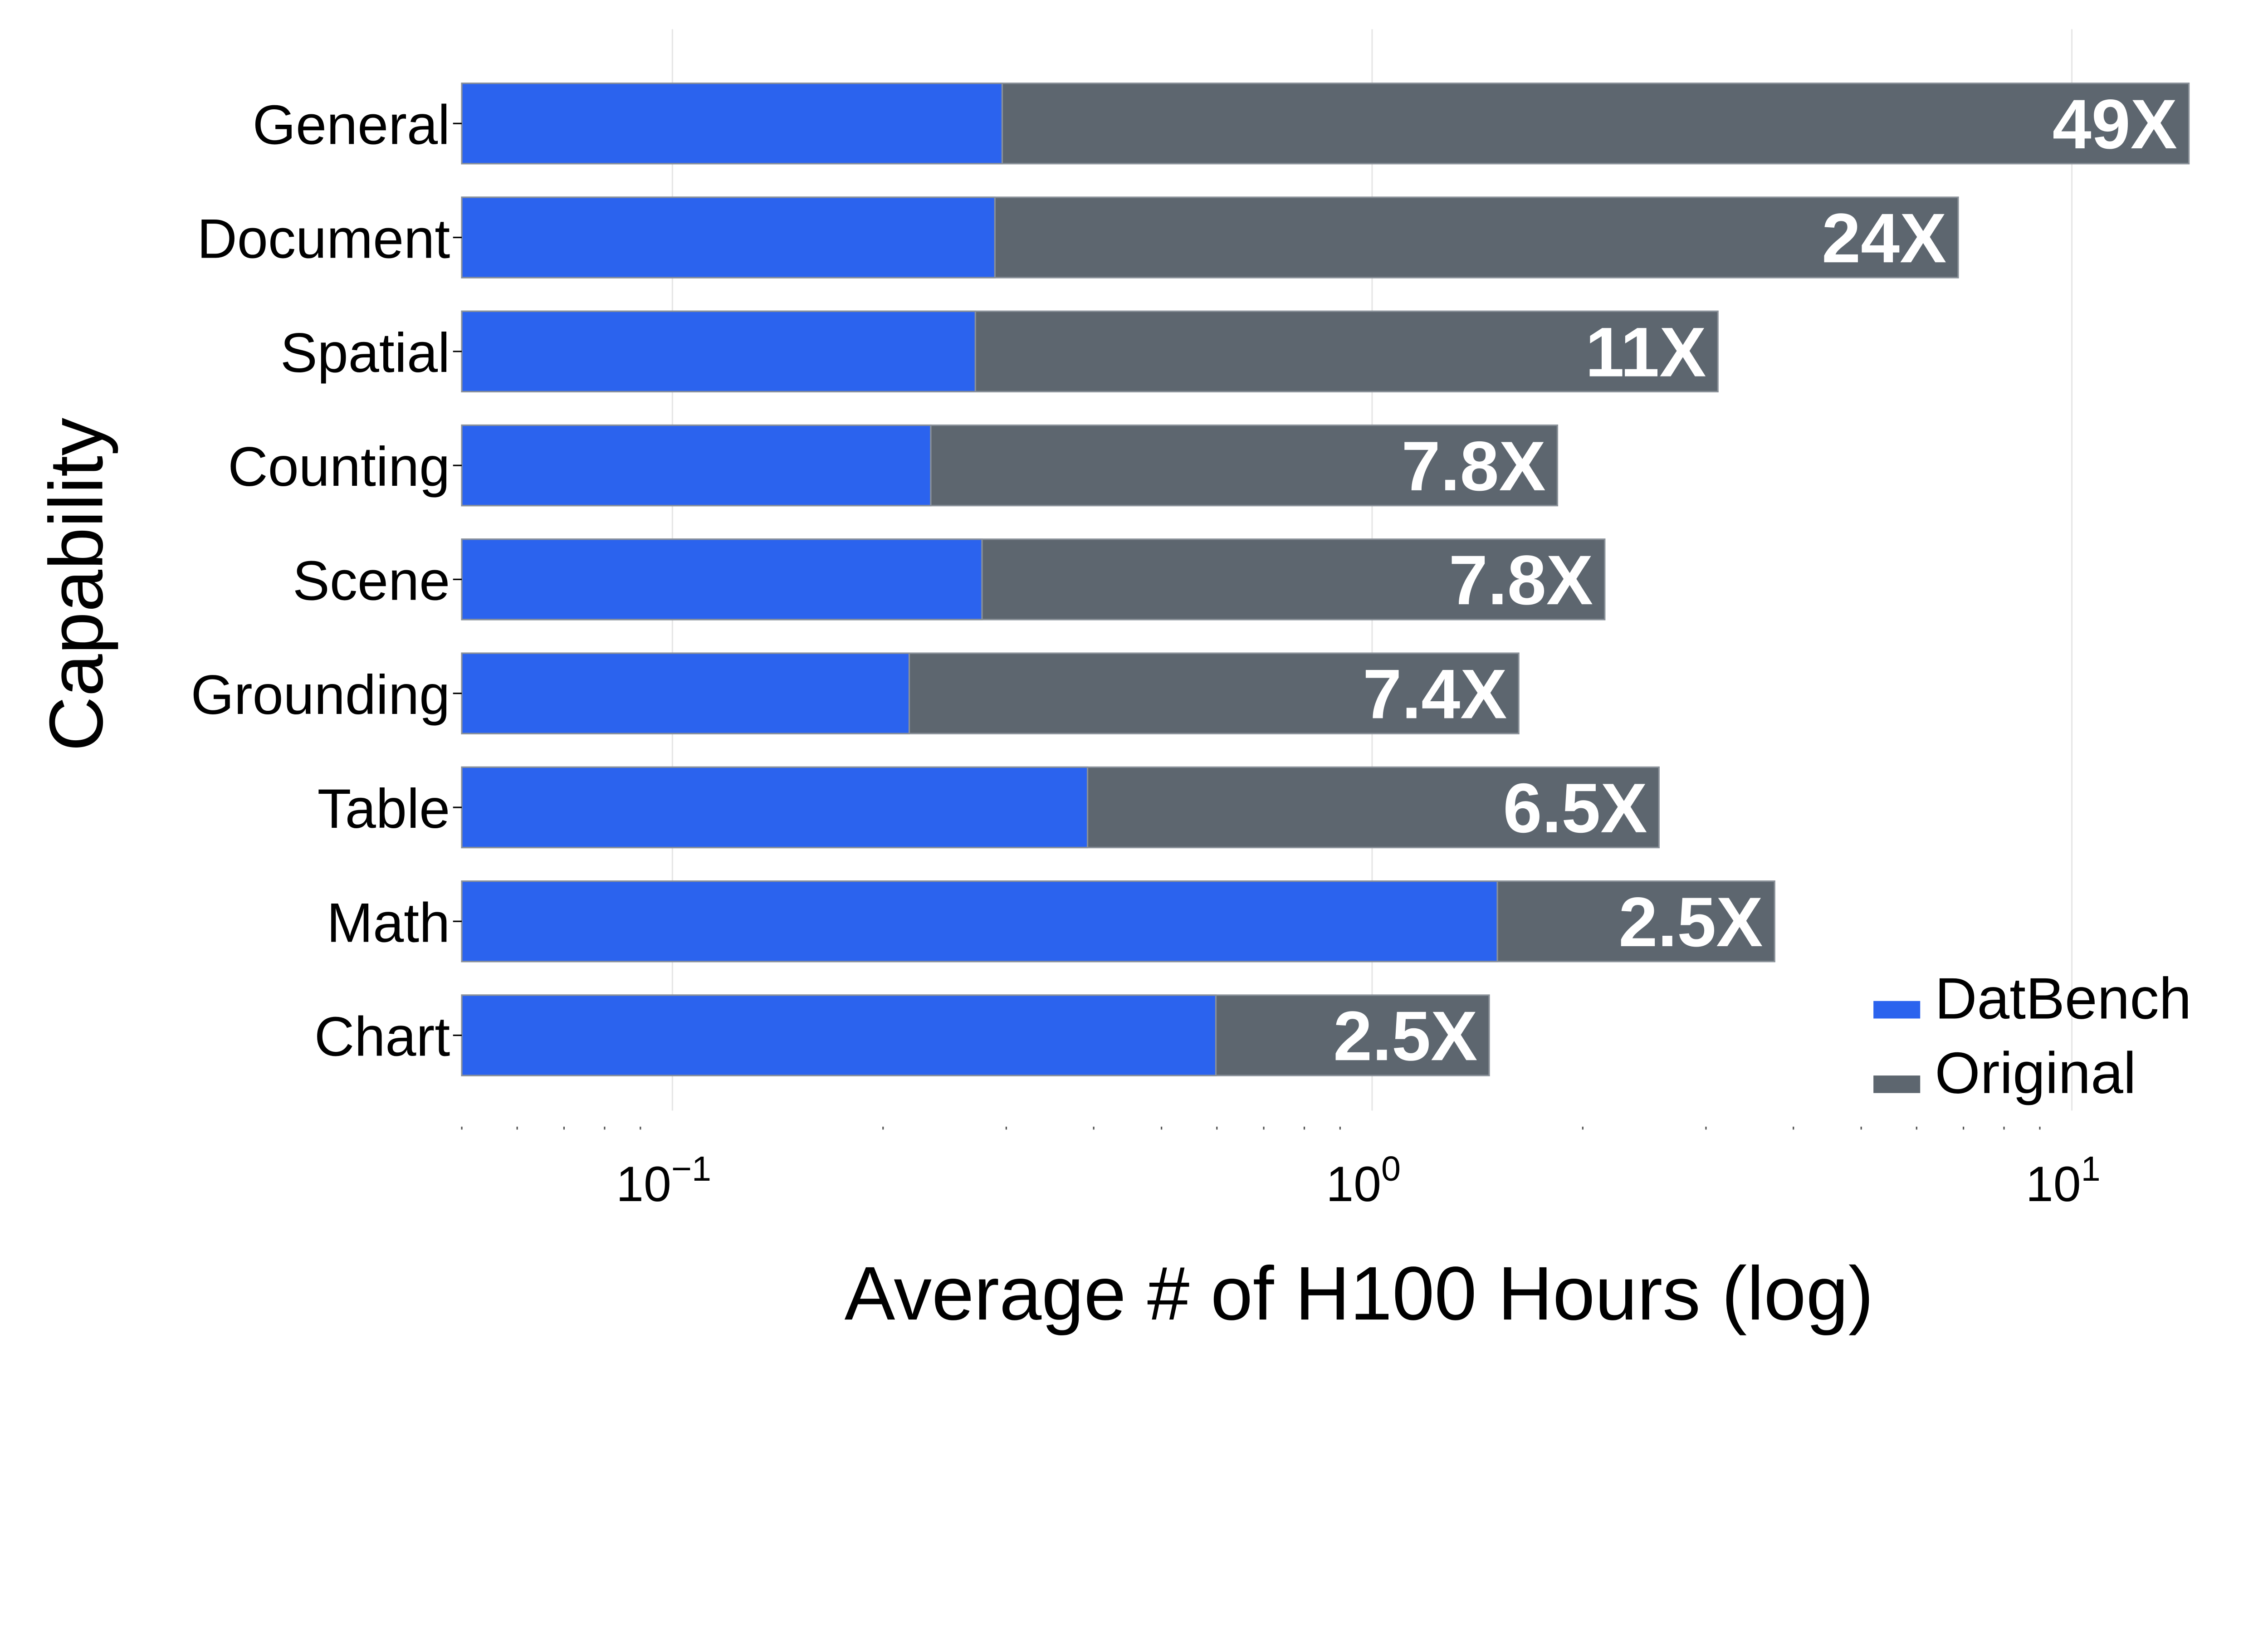 Image resolution: width=2268 pixels, height=1637 pixels. Describe the element at coordinates (1575, 808) in the screenshot. I see `data-label: 6.5X` at that location.